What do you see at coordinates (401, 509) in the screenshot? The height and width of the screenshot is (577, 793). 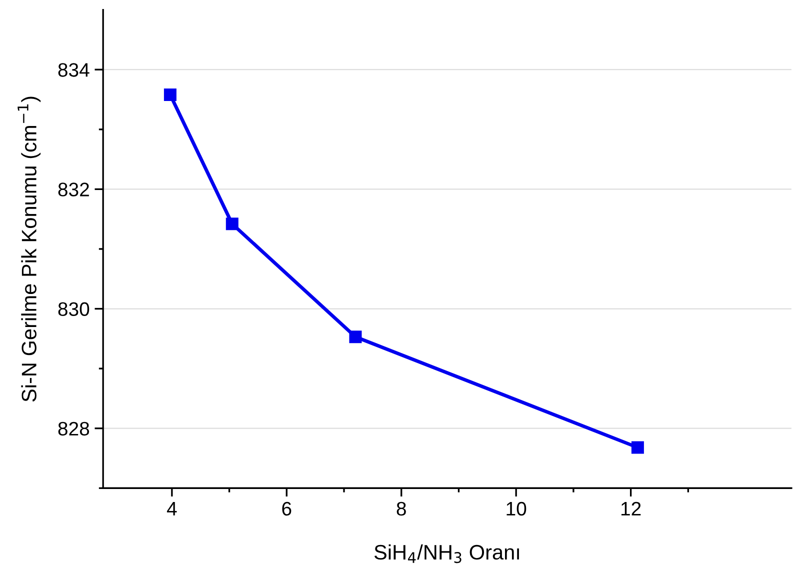 I see `x-tick-label: 8` at bounding box center [401, 509].